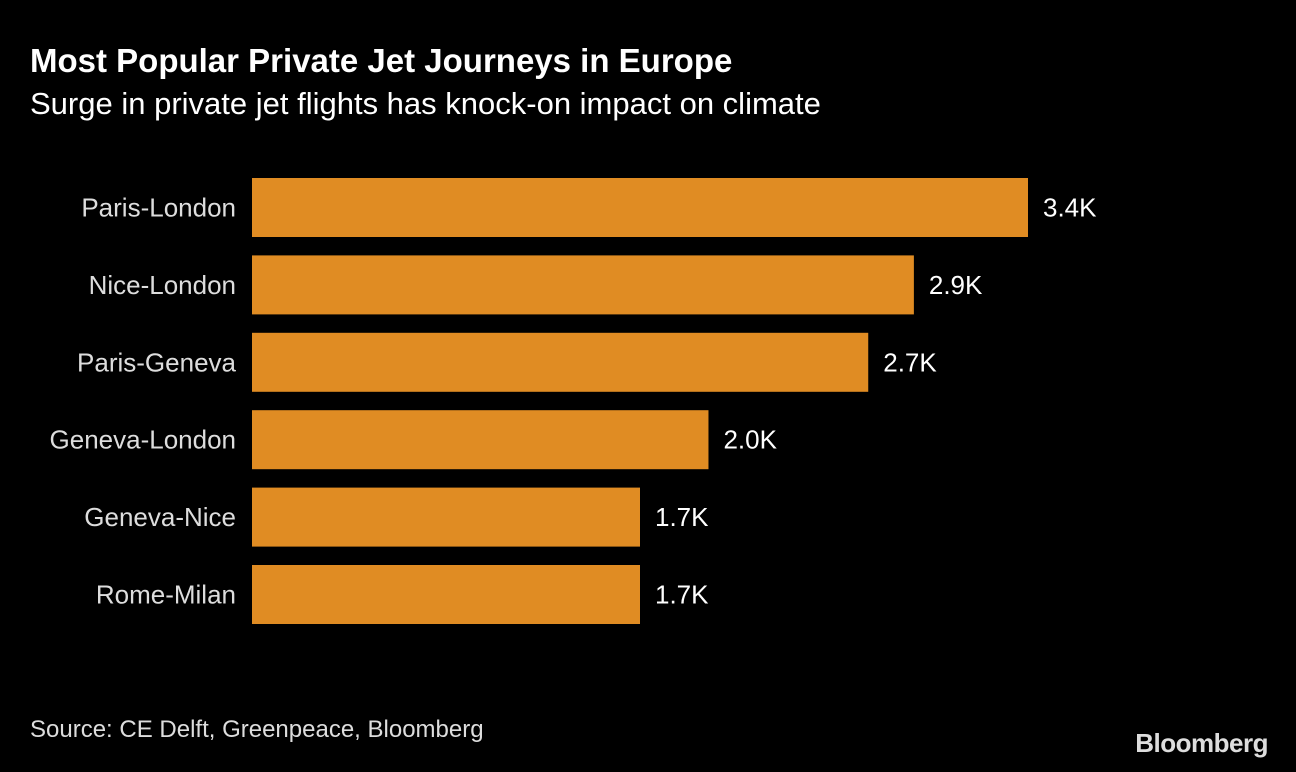  I want to click on data-label: 2.7K, so click(910, 362).